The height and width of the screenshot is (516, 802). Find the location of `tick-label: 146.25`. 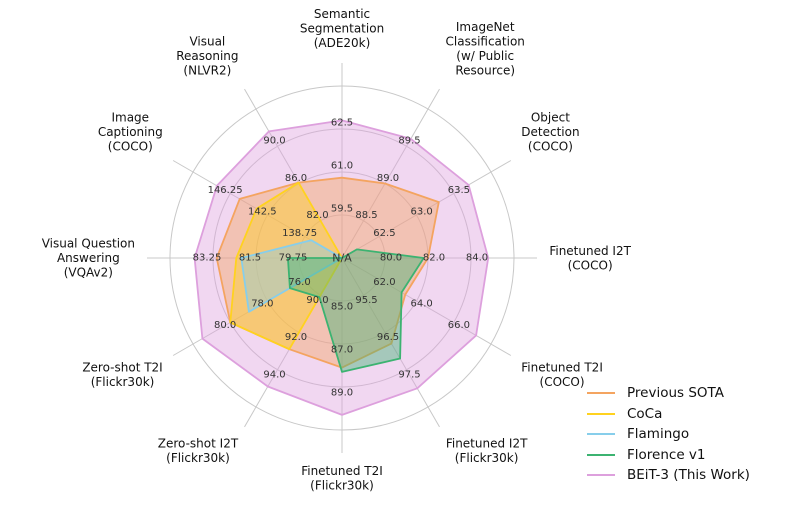

tick-label: 146.25 is located at coordinates (225, 190).